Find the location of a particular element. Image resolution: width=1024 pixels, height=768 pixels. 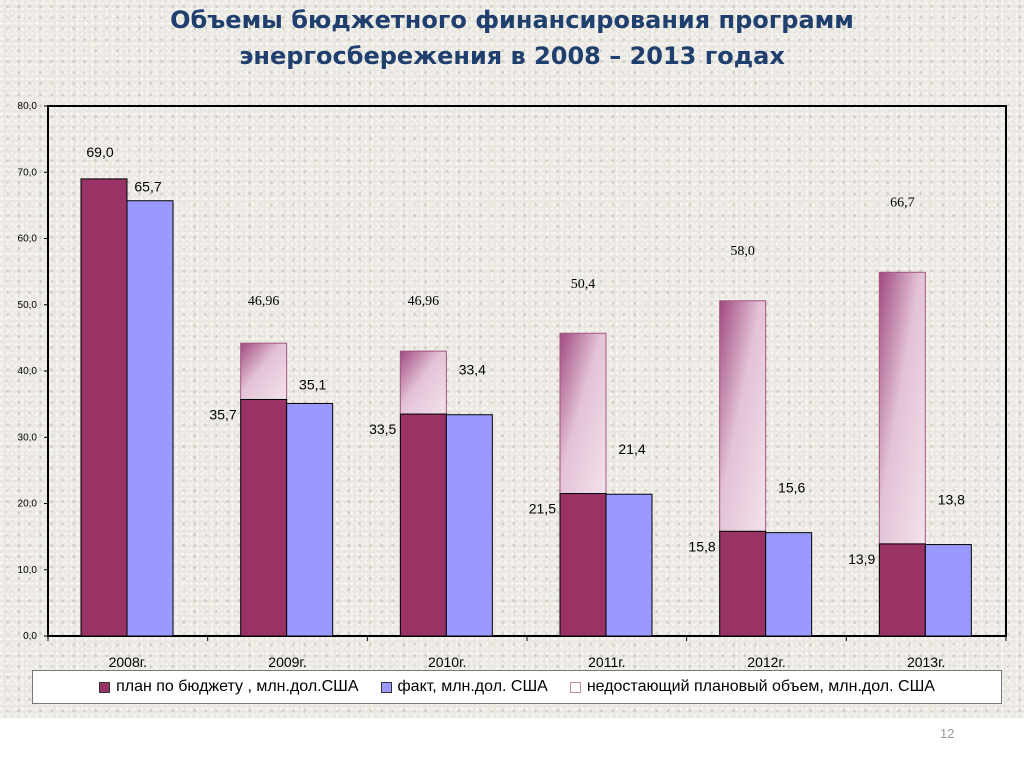

x-tick-label: 2008г. is located at coordinates (128, 662).